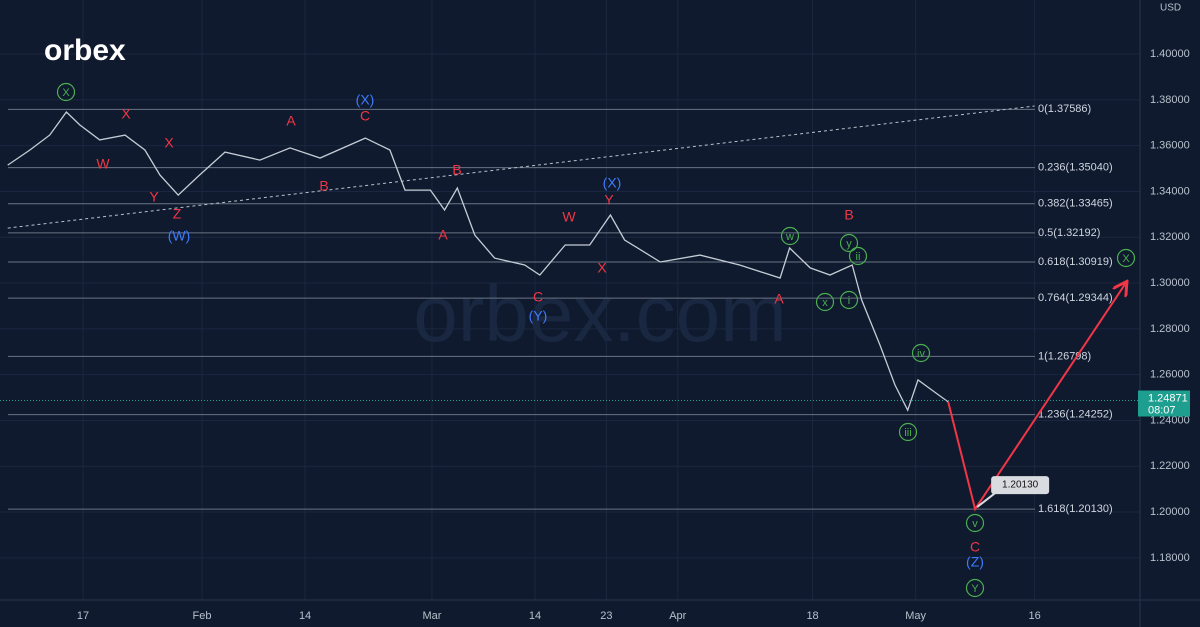  What do you see at coordinates (1069, 233) in the screenshot?
I see `fib-label: 0.5(1.32192)` at bounding box center [1069, 233].